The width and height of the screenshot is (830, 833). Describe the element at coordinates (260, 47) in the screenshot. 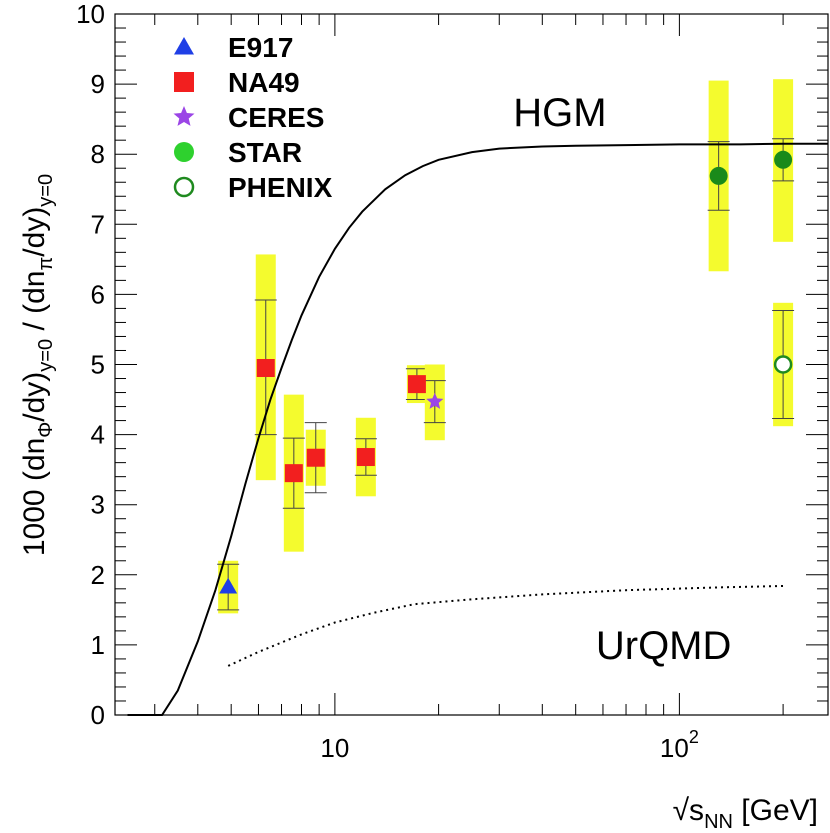

I see `legend-label-e917: E917` at that location.